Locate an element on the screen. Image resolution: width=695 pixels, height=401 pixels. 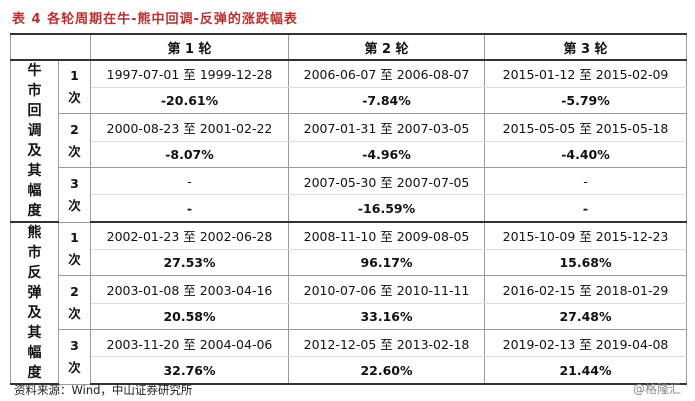
column-header: 第 1 轮 is located at coordinates (189, 47).